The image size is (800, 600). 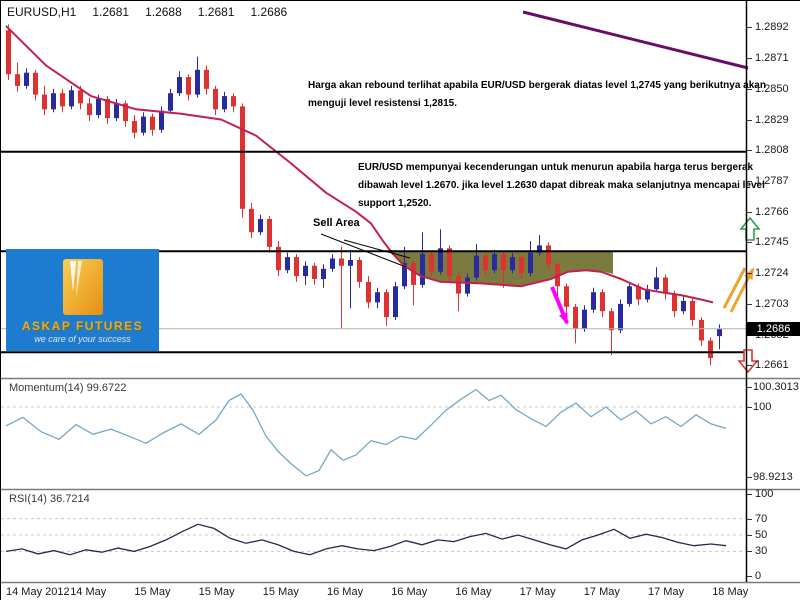 I want to click on price-tick-label: 1.2850, so click(x=772, y=88).